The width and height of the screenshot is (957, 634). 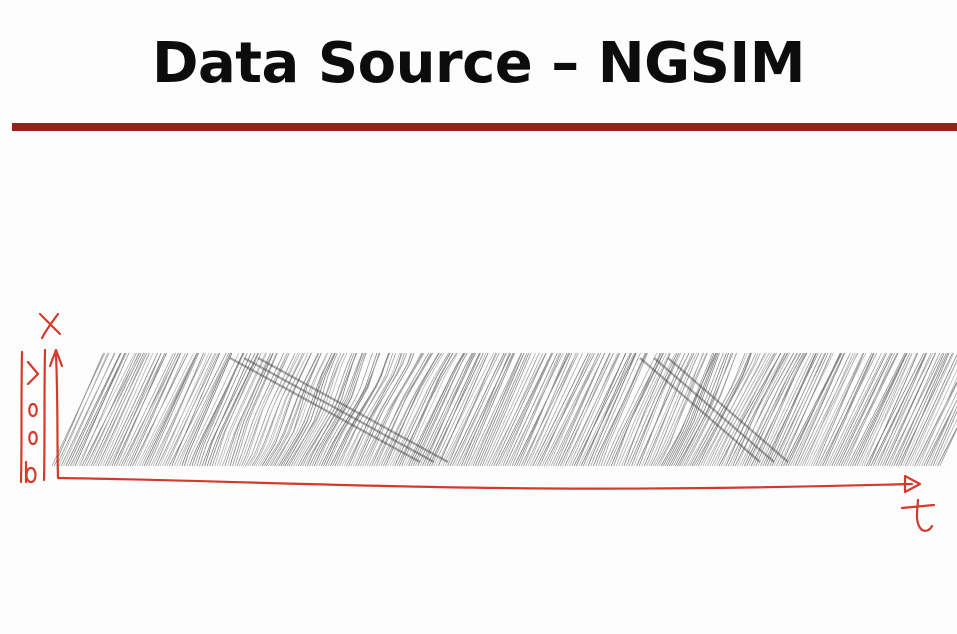 I want to click on time-axis-arrowhead, so click(x=912, y=484).